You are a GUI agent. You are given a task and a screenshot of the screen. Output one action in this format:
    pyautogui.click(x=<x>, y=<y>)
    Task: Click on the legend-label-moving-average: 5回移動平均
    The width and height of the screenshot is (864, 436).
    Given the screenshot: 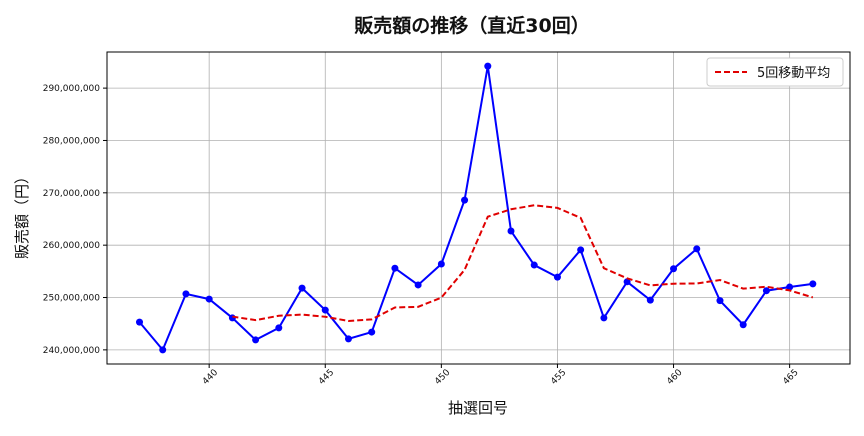 What is the action you would take?
    pyautogui.click(x=793, y=73)
    